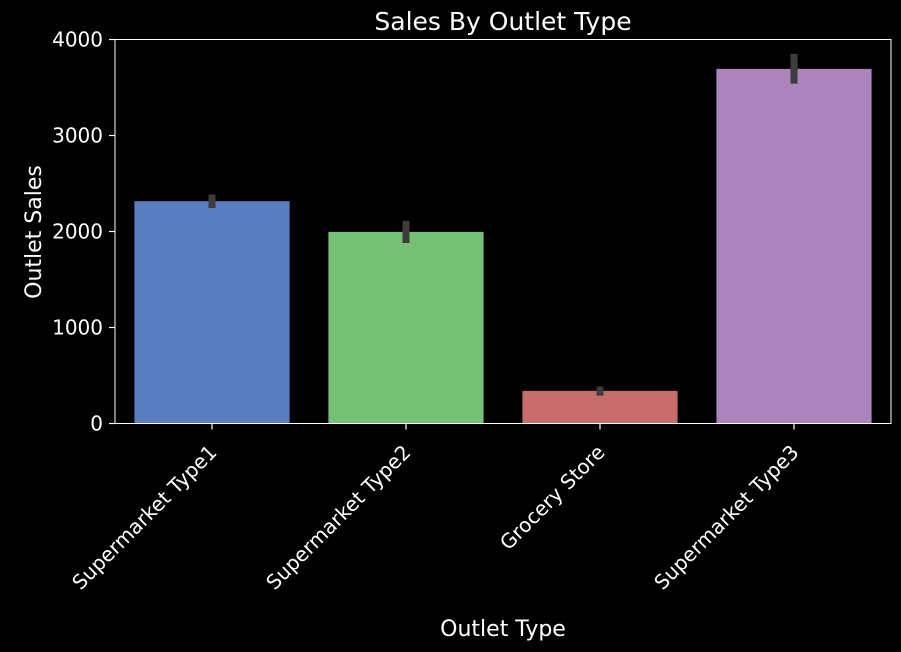 The height and width of the screenshot is (652, 901). I want to click on x-tick-label: Grocery Store, so click(552, 497).